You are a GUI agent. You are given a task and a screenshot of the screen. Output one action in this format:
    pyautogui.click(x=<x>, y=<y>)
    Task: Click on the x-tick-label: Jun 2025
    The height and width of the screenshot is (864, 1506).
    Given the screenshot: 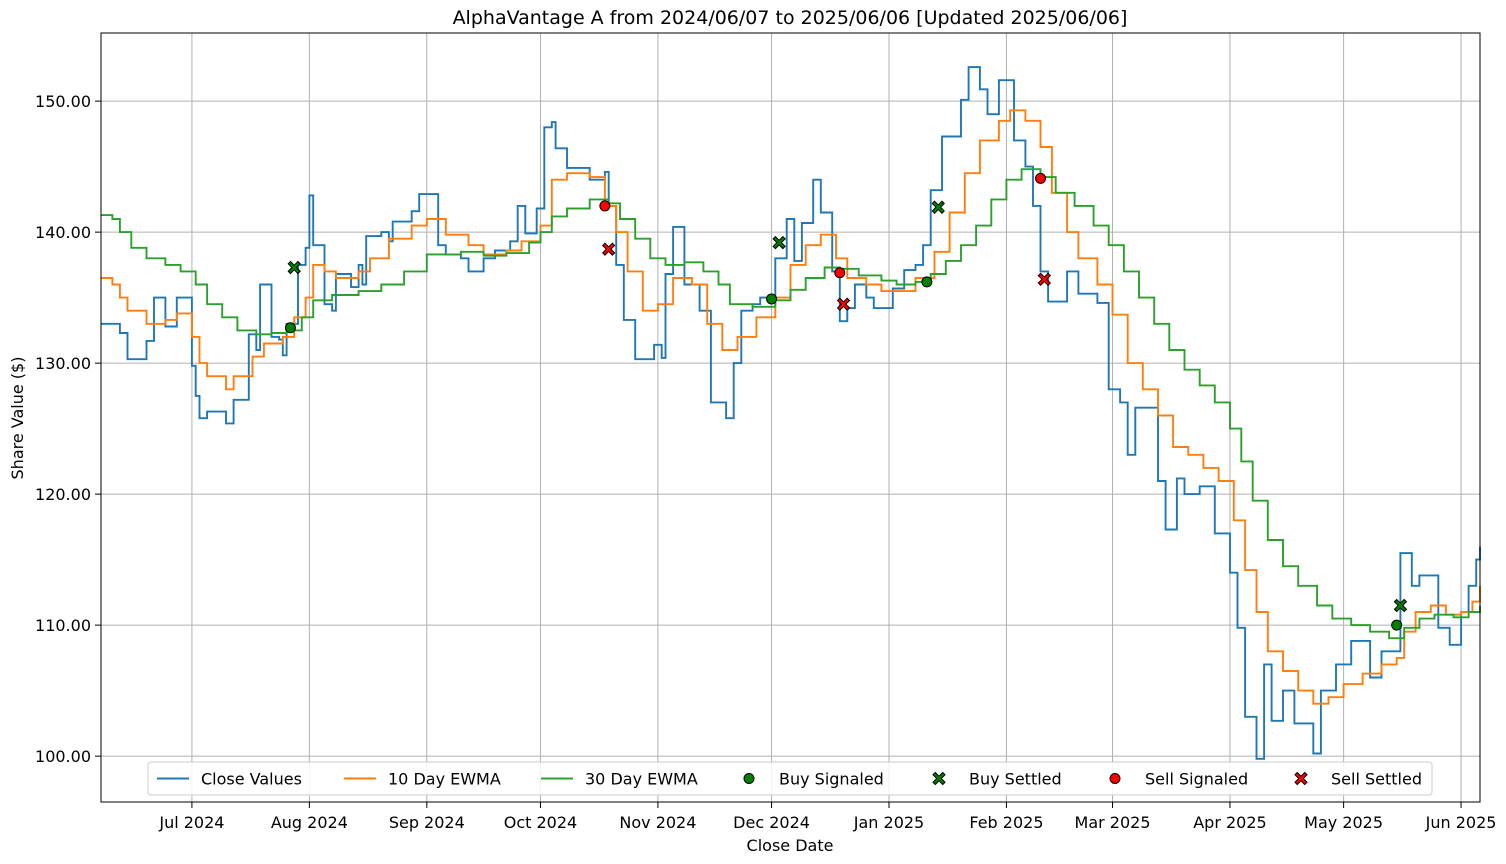 What is the action you would take?
    pyautogui.click(x=1461, y=822)
    